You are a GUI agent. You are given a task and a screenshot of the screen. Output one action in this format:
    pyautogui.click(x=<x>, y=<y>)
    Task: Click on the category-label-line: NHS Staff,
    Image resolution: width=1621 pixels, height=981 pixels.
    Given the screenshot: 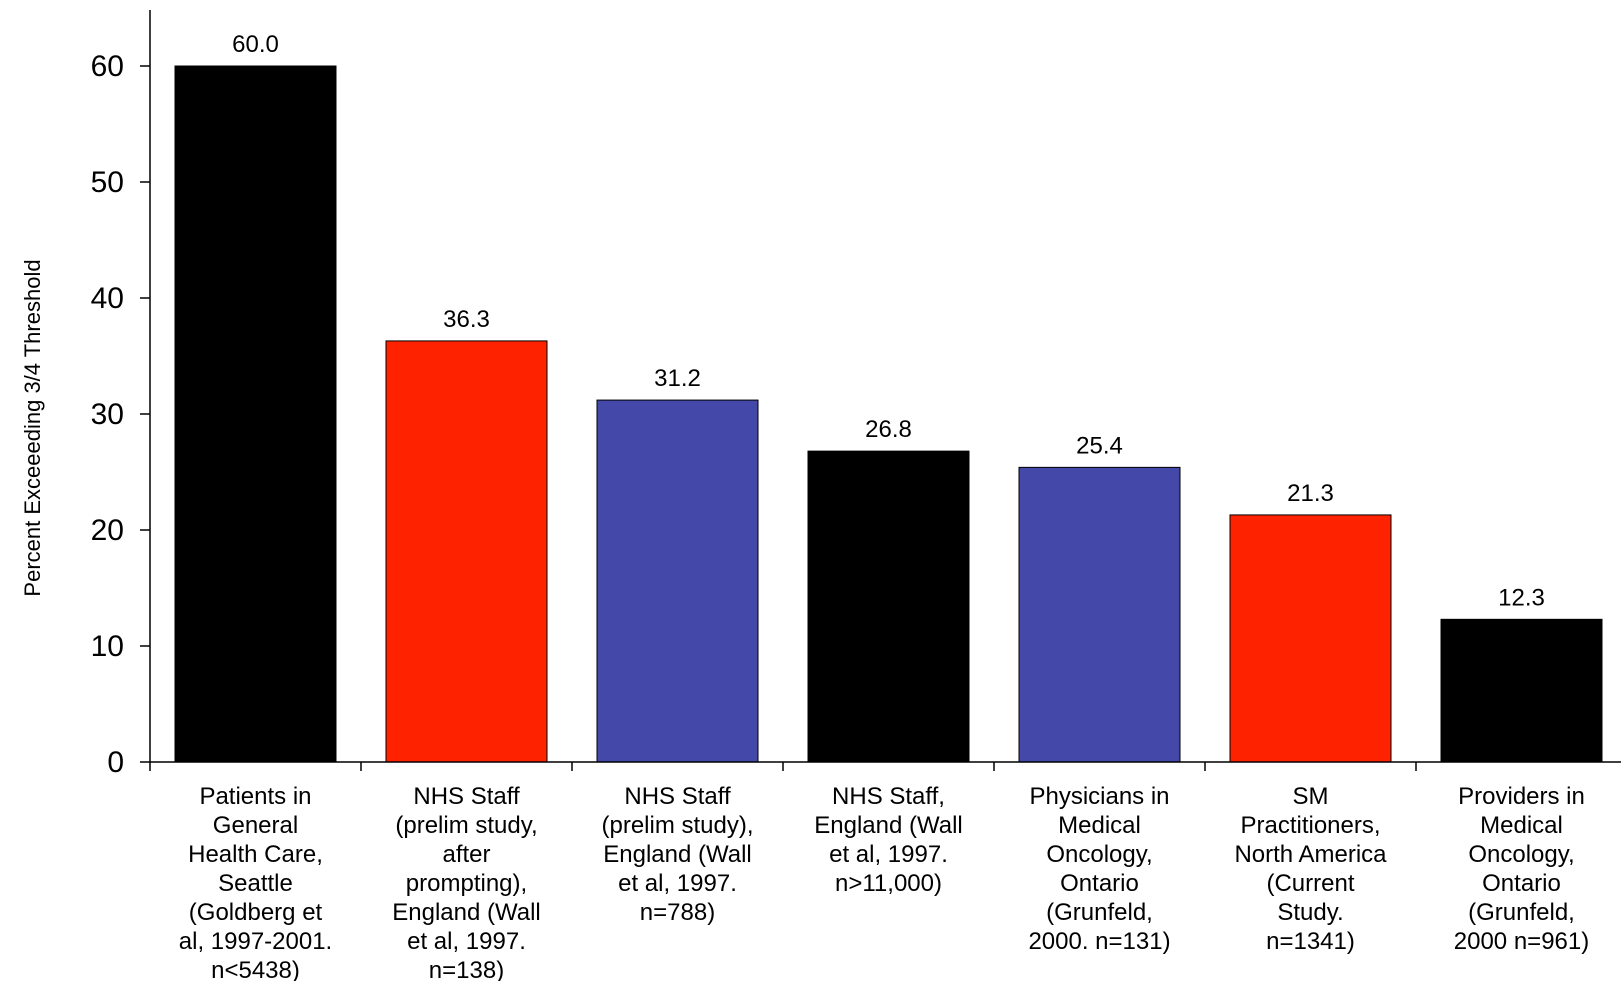 What is the action you would take?
    pyautogui.click(x=888, y=796)
    